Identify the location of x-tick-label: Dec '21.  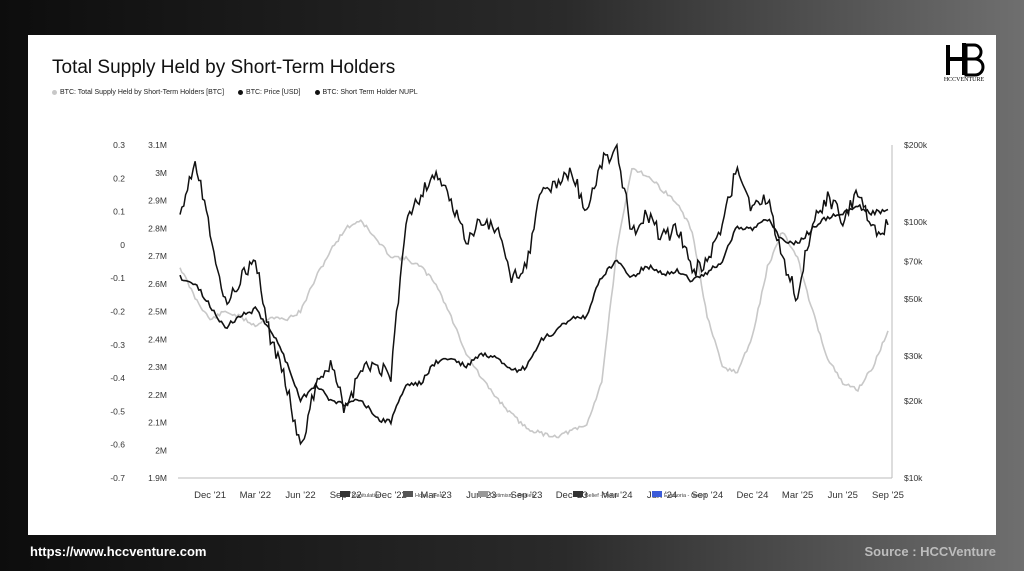
(210, 495).